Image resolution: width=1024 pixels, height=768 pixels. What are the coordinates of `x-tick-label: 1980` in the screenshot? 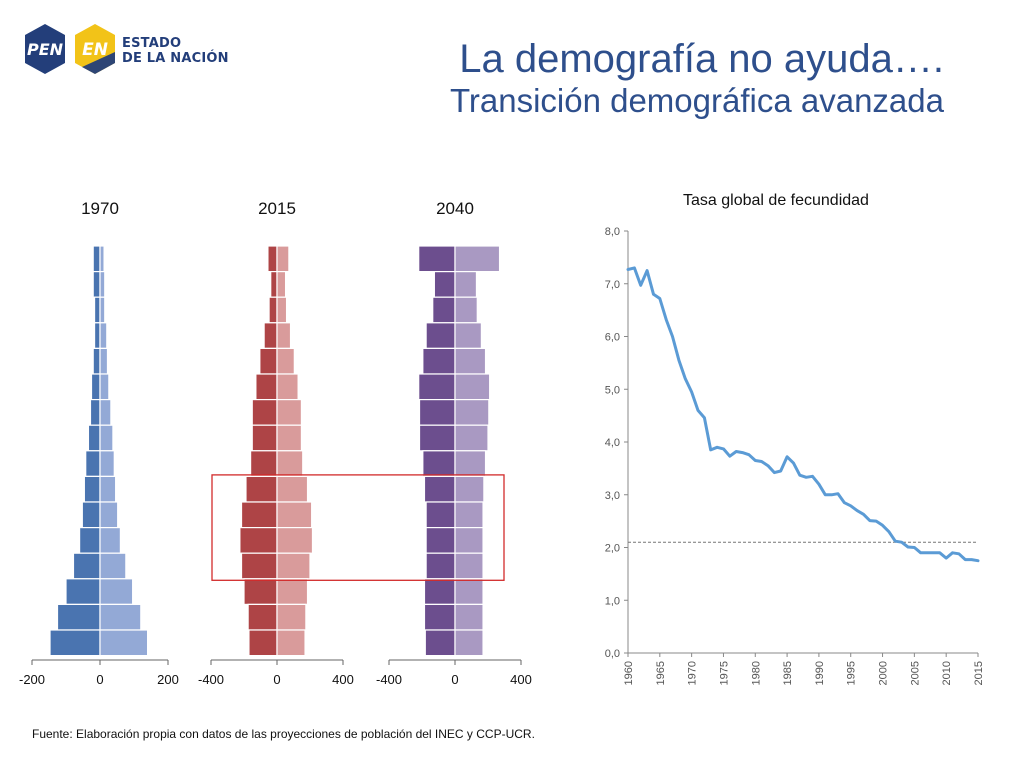 It's located at (756, 673).